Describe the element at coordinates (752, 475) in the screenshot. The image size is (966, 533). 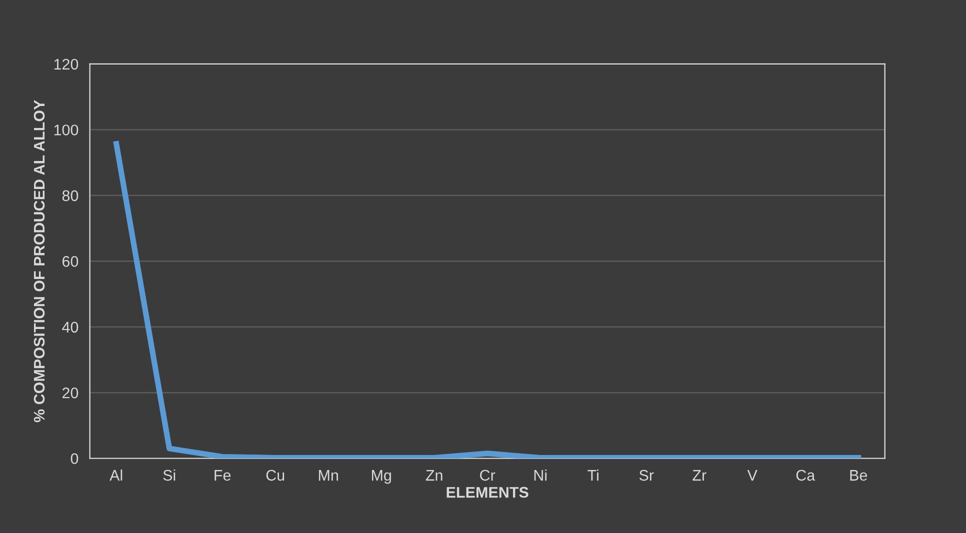
I see `x-tick-label: V` at that location.